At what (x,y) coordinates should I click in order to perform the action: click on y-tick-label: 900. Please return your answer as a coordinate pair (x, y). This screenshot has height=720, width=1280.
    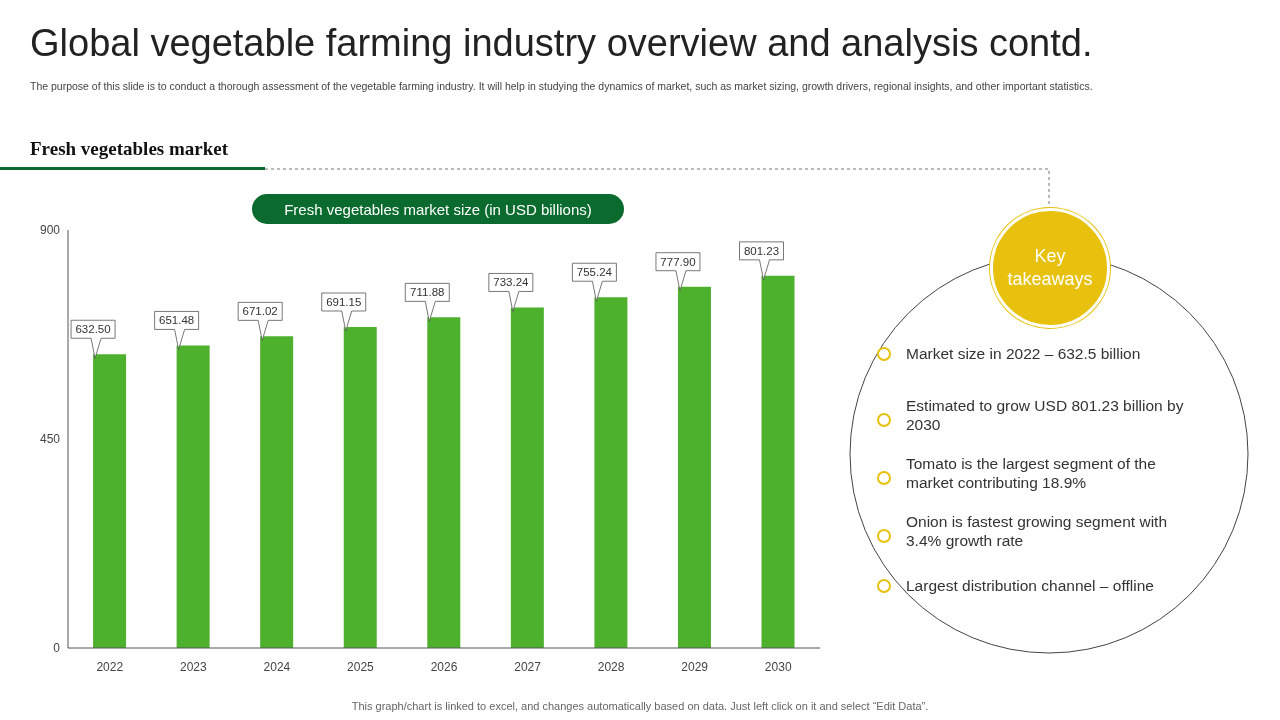
    Looking at the image, I should click on (50, 230).